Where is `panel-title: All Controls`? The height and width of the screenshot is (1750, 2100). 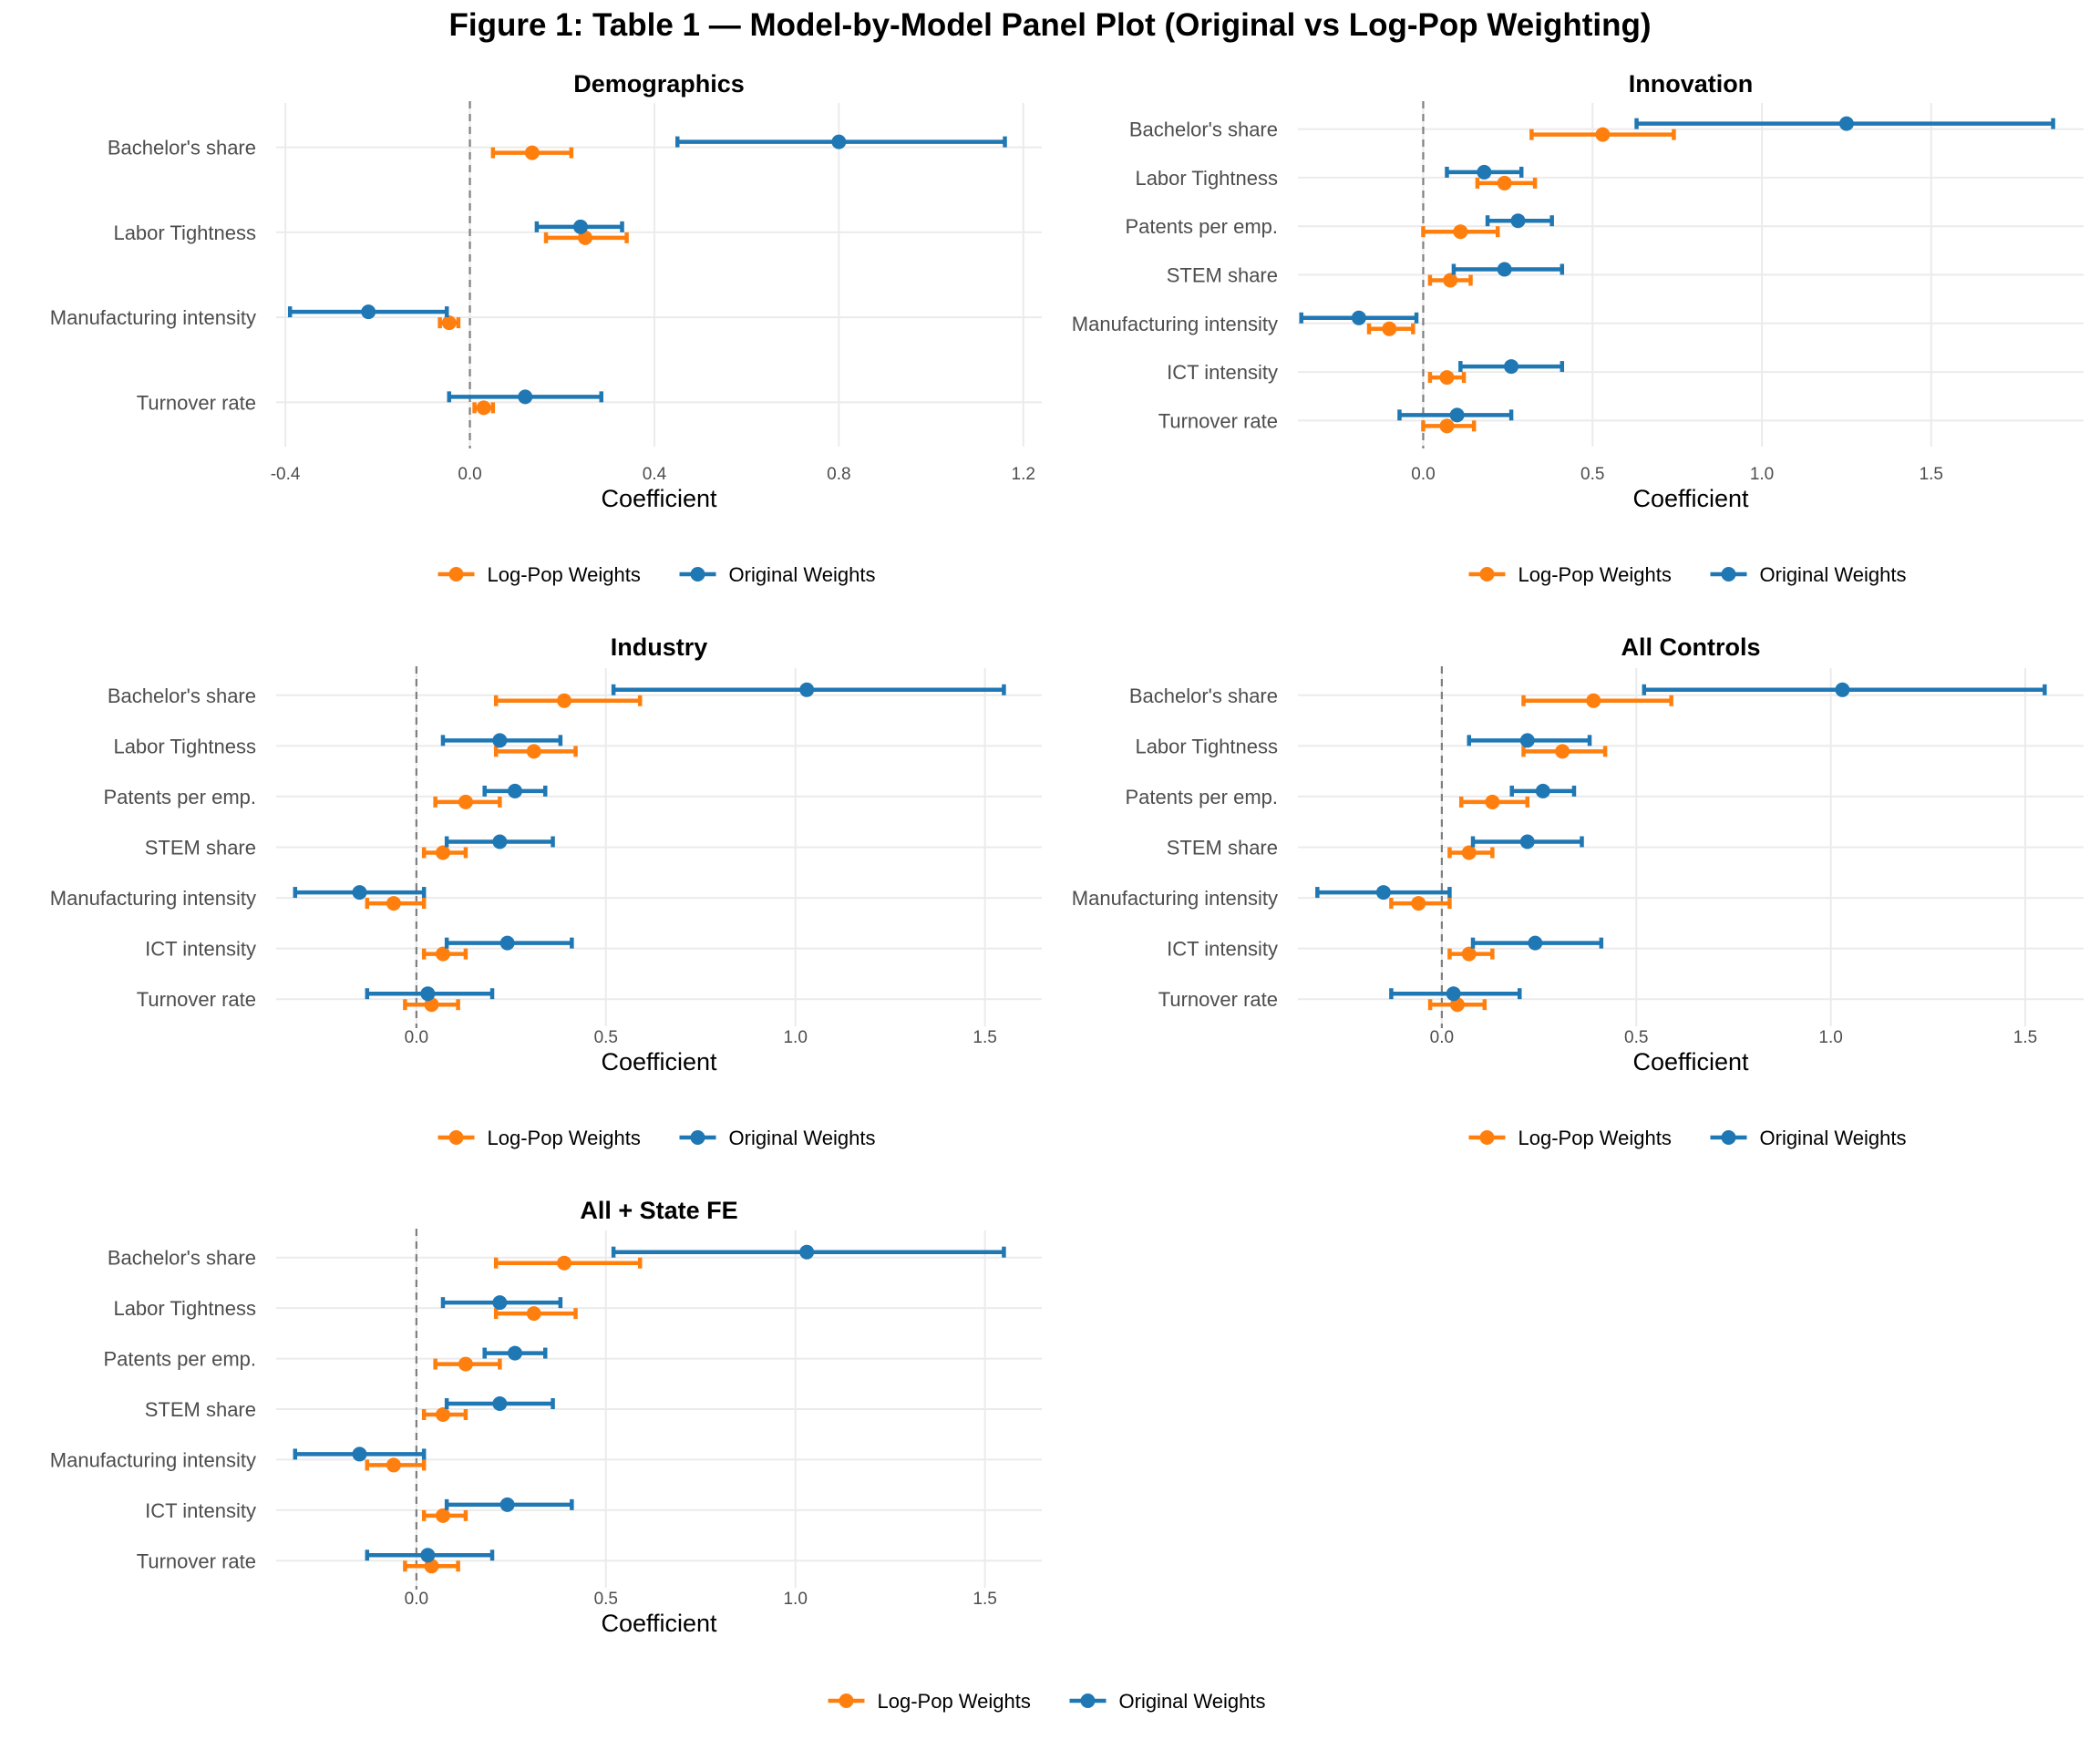
panel-title: All Controls is located at coordinates (1691, 647).